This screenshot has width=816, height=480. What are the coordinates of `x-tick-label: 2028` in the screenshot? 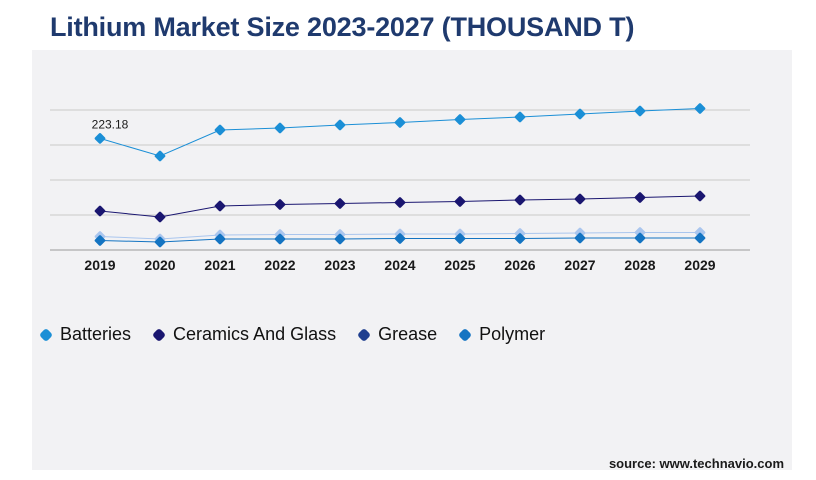 It's located at (639, 265).